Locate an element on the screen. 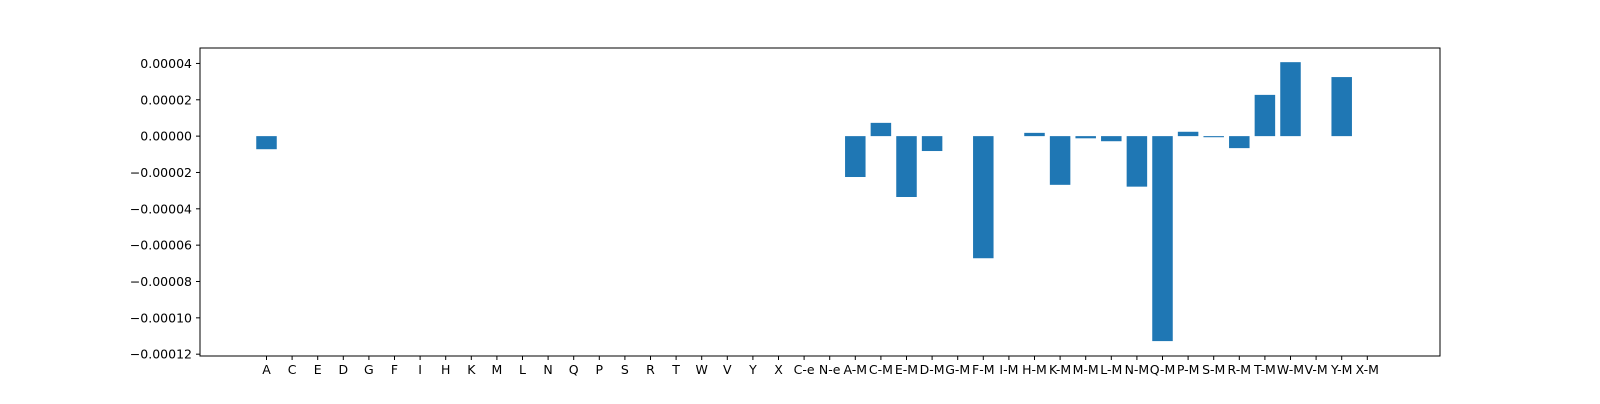 The image size is (1600, 404). x-tick-label: Y-M is located at coordinates (1341, 369).